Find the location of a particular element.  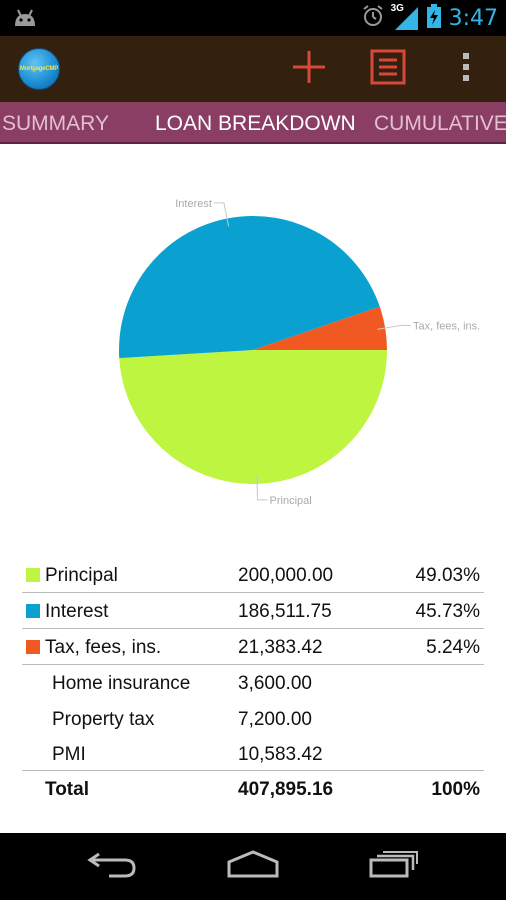

overflow-menu-icon is located at coordinates (466, 69).